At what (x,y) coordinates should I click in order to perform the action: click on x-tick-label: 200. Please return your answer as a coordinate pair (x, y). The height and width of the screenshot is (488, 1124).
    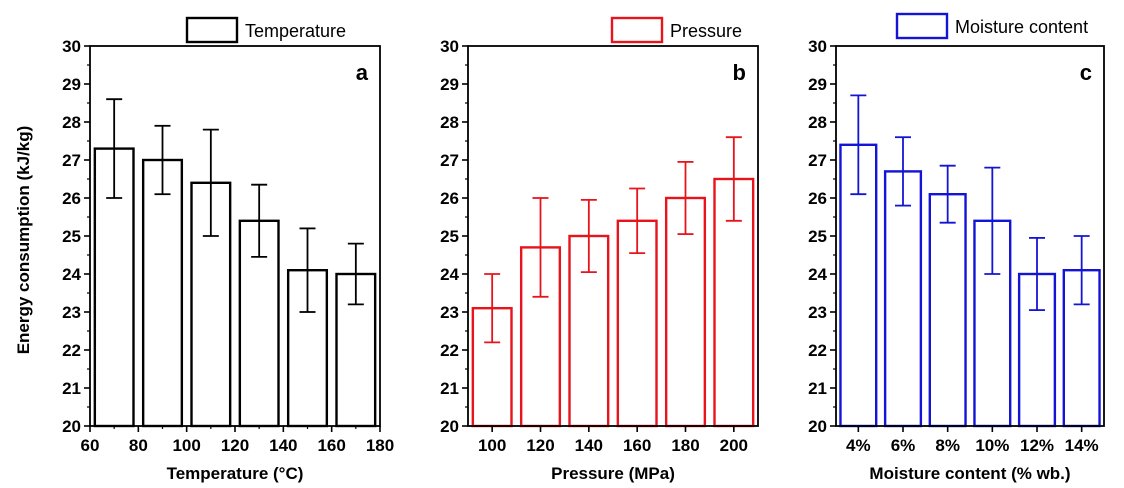
    Looking at the image, I should click on (734, 445).